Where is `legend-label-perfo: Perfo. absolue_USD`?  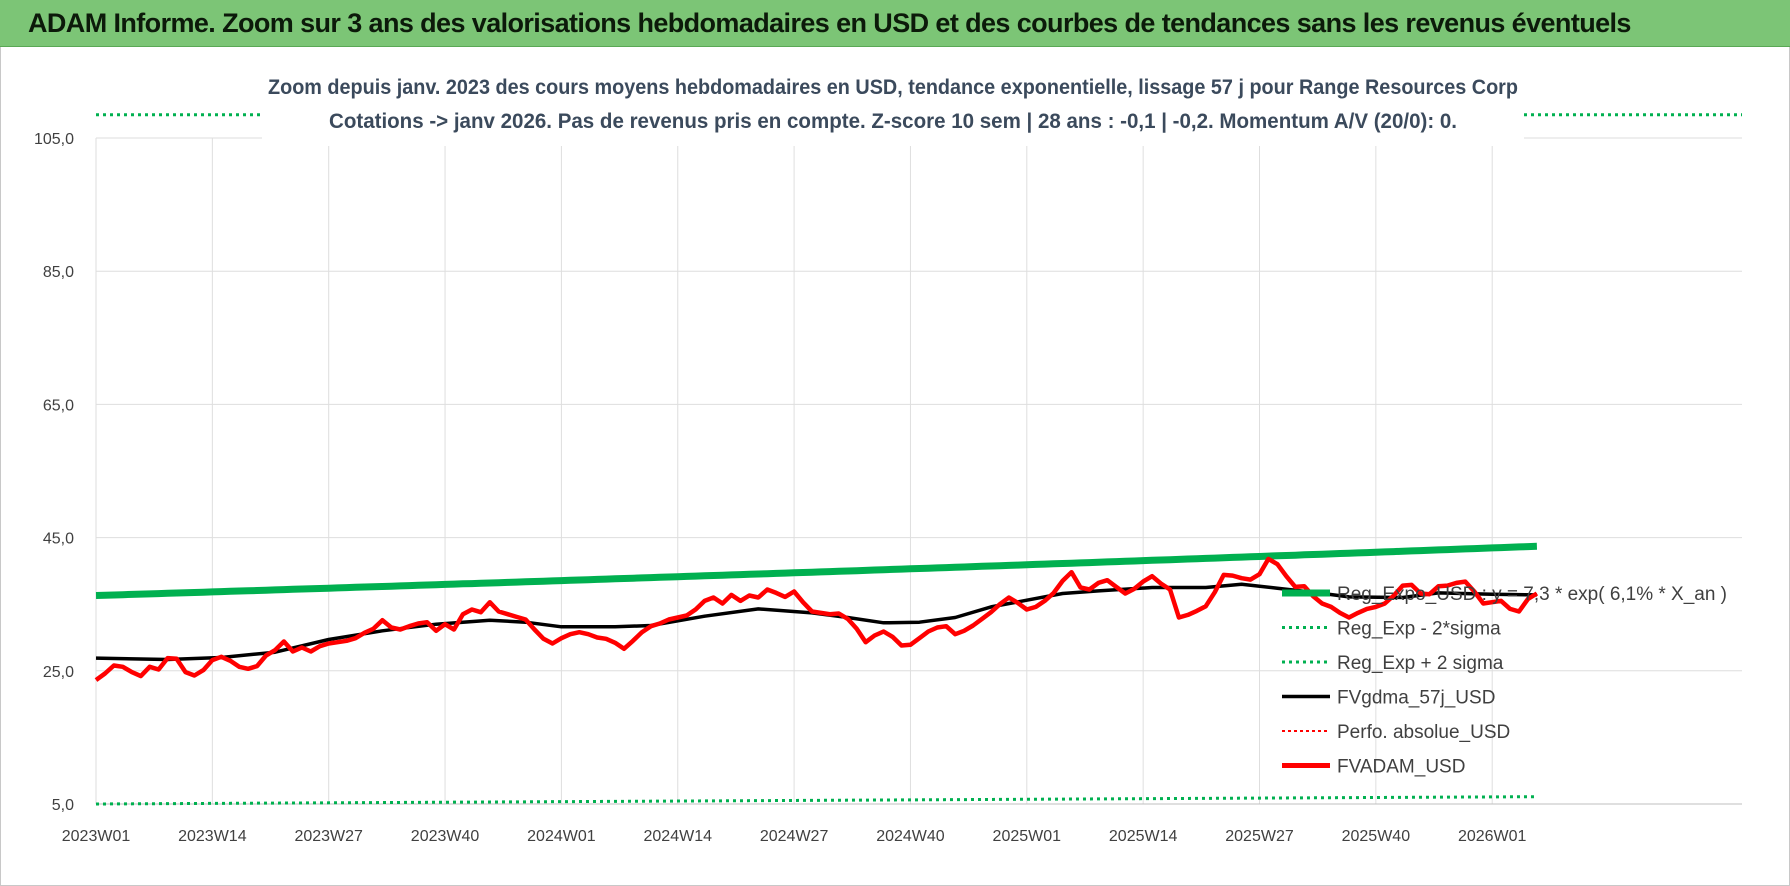
legend-label-perfo: Perfo. absolue_USD is located at coordinates (1423, 732).